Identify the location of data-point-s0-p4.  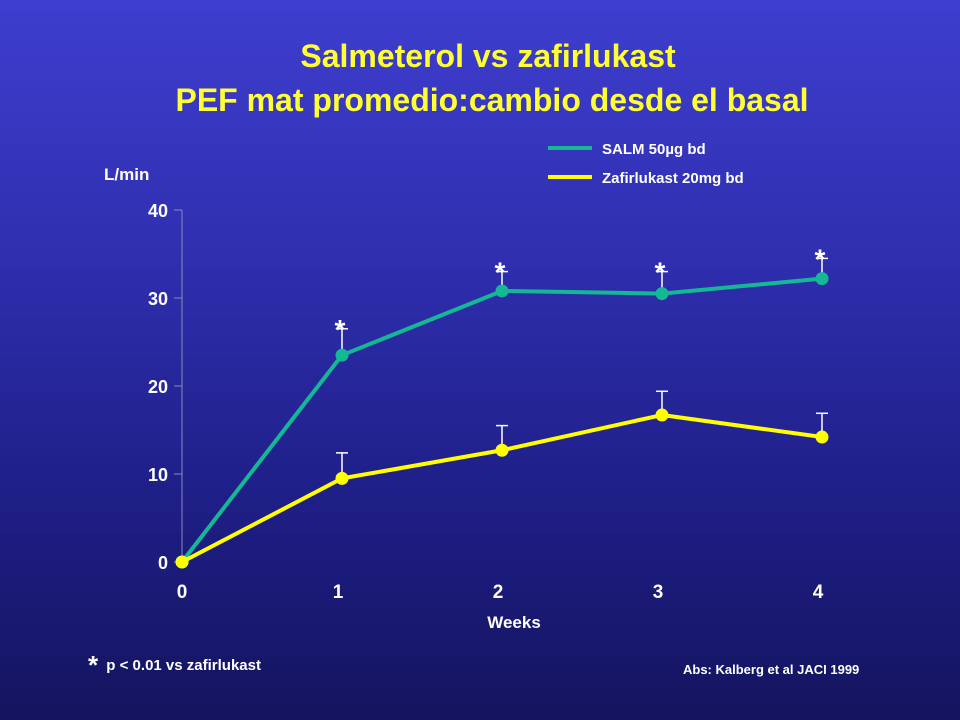
(822, 279).